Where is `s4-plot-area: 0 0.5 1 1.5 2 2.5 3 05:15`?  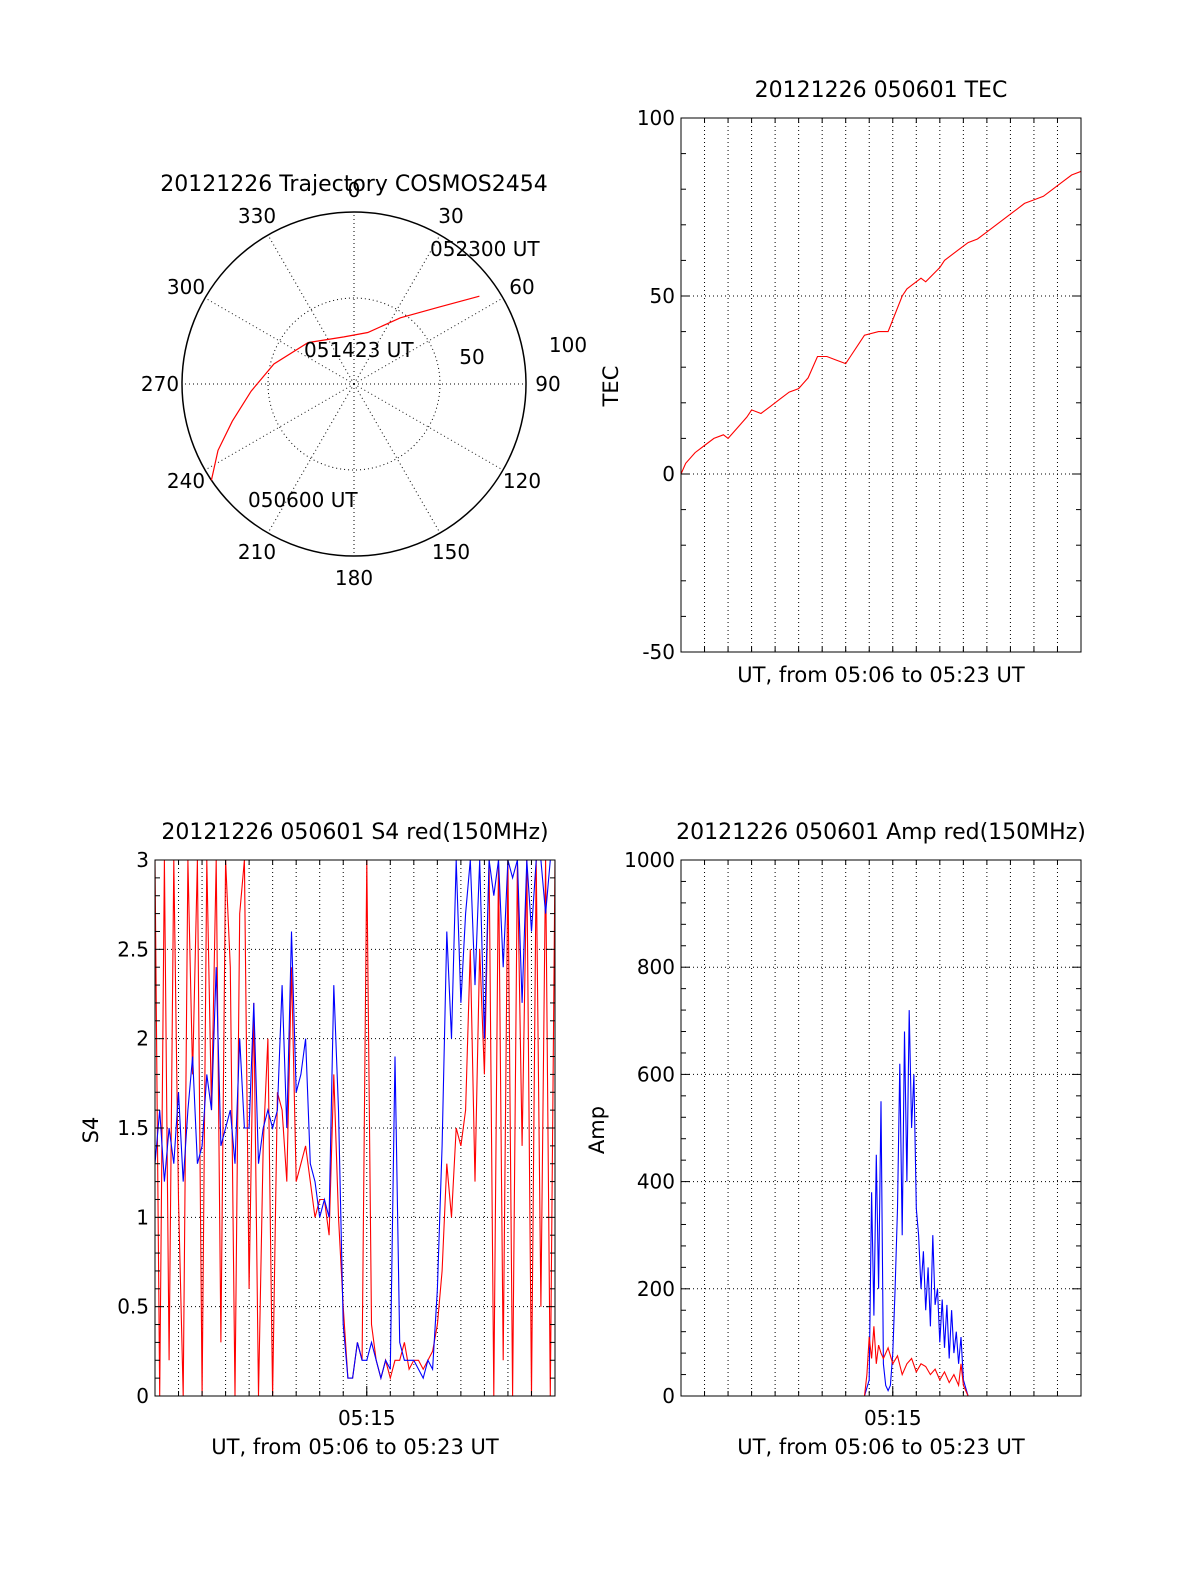
s4-plot-area: 0 0.5 1 1.5 2 2.5 3 05:15 is located at coordinates (336, 1139).